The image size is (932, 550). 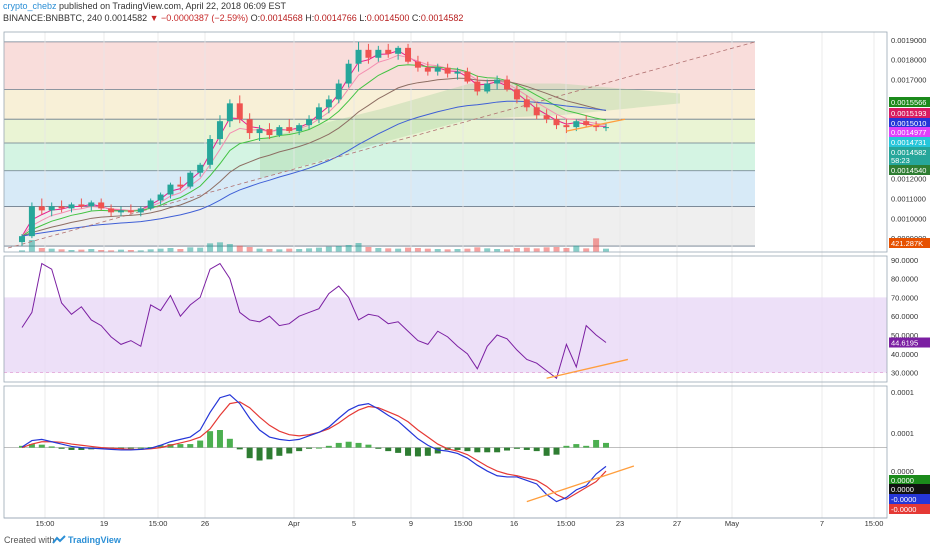 What do you see at coordinates (30, 6) in the screenshot?
I see `author-link: crypto_chebz` at bounding box center [30, 6].